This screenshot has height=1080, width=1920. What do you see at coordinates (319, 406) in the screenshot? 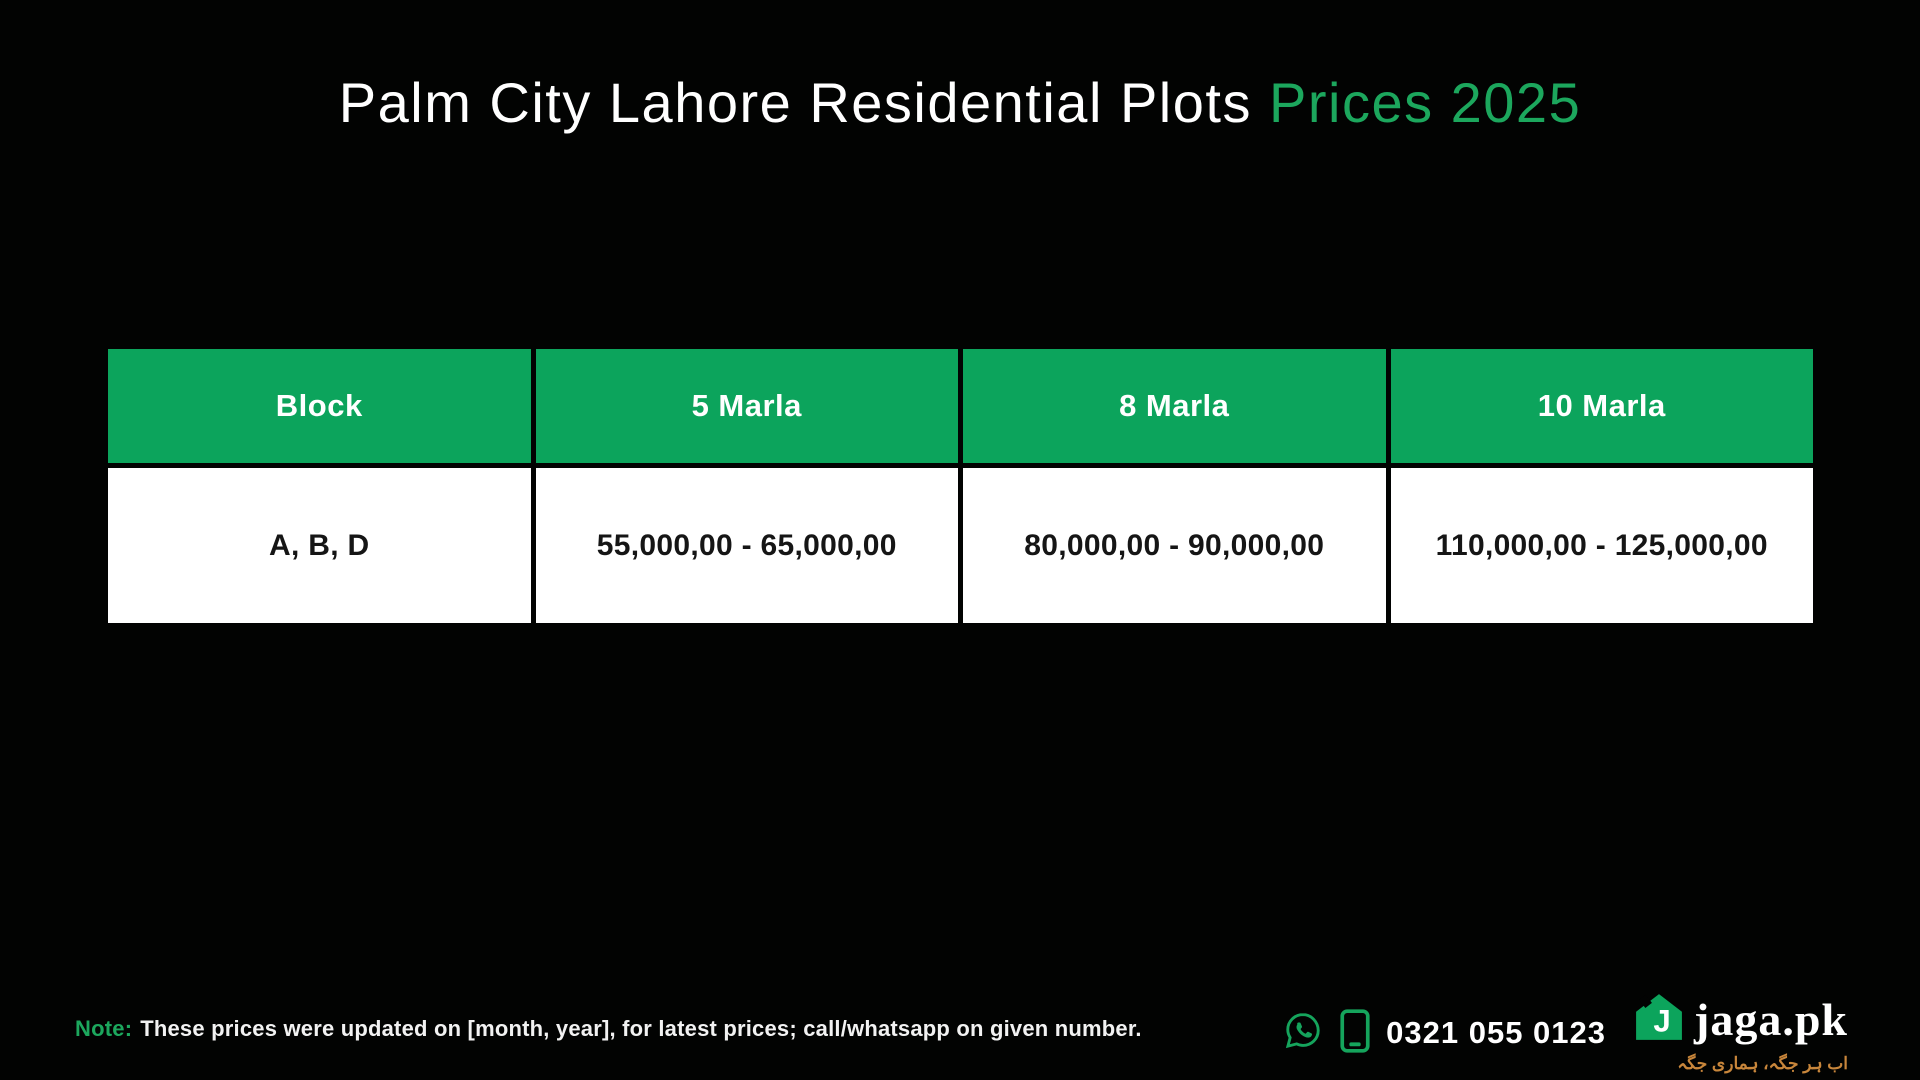
I see `column-header-block: Block` at bounding box center [319, 406].